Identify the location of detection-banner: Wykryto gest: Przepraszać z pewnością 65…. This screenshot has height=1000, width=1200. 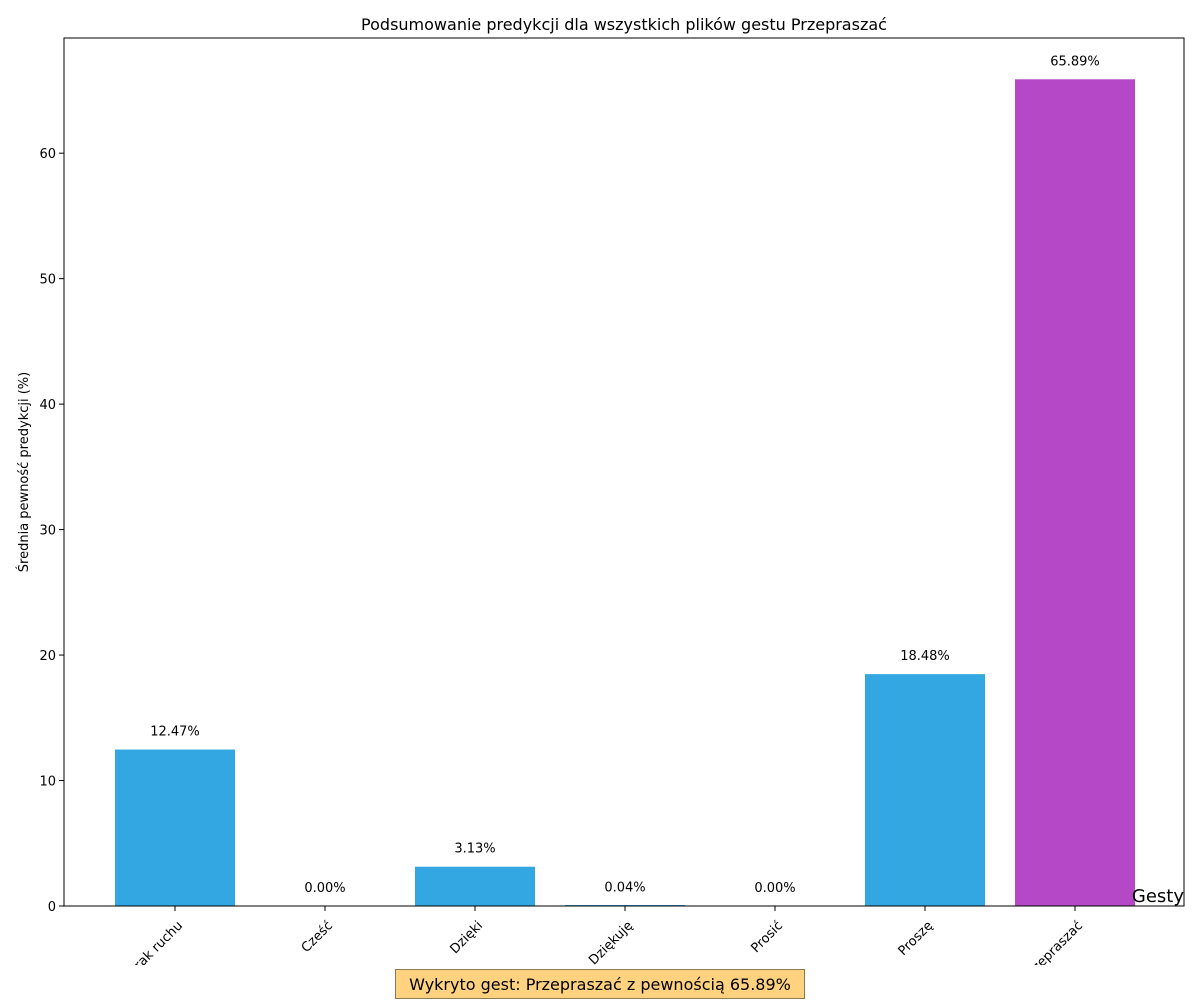
(600, 984).